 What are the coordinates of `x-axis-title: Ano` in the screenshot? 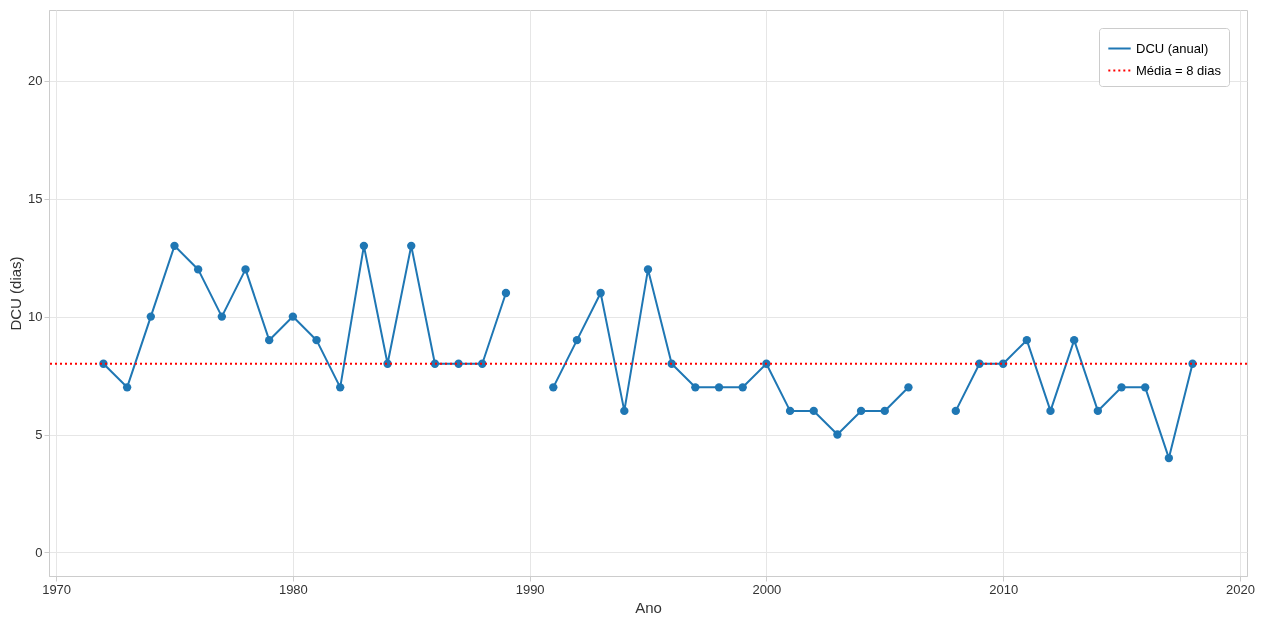 It's located at (648, 607).